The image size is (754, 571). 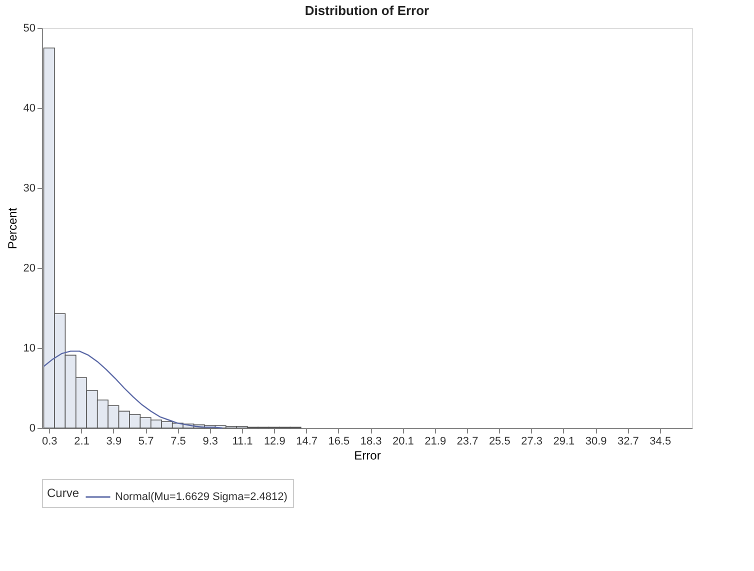 I want to click on x-tick-label: 23.7, so click(x=467, y=442).